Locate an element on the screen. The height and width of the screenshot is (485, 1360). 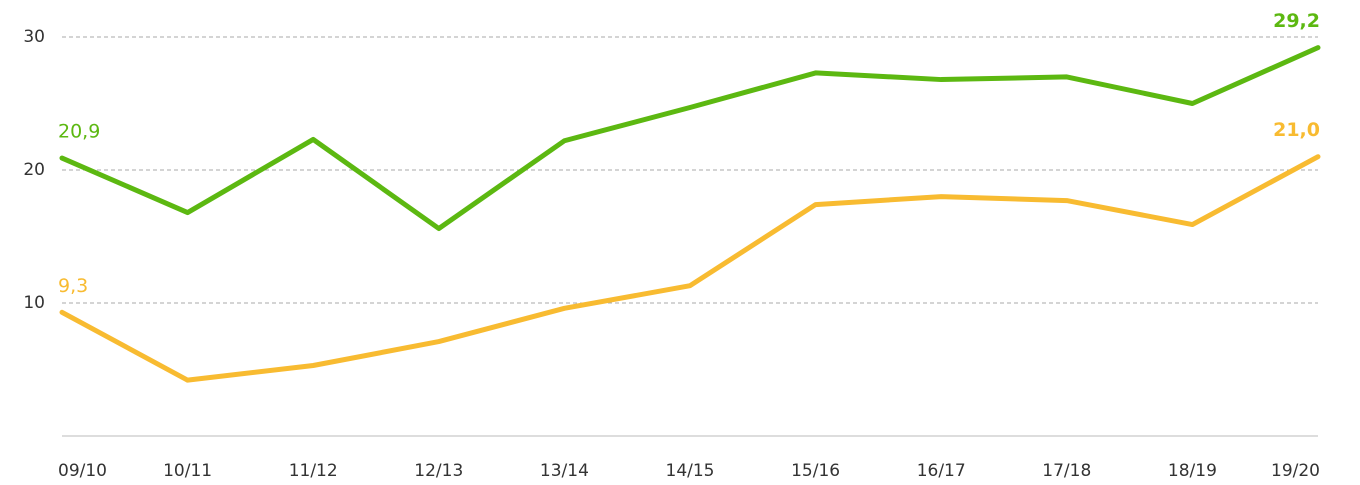
y-tick-label: 10 is located at coordinates (34, 303).